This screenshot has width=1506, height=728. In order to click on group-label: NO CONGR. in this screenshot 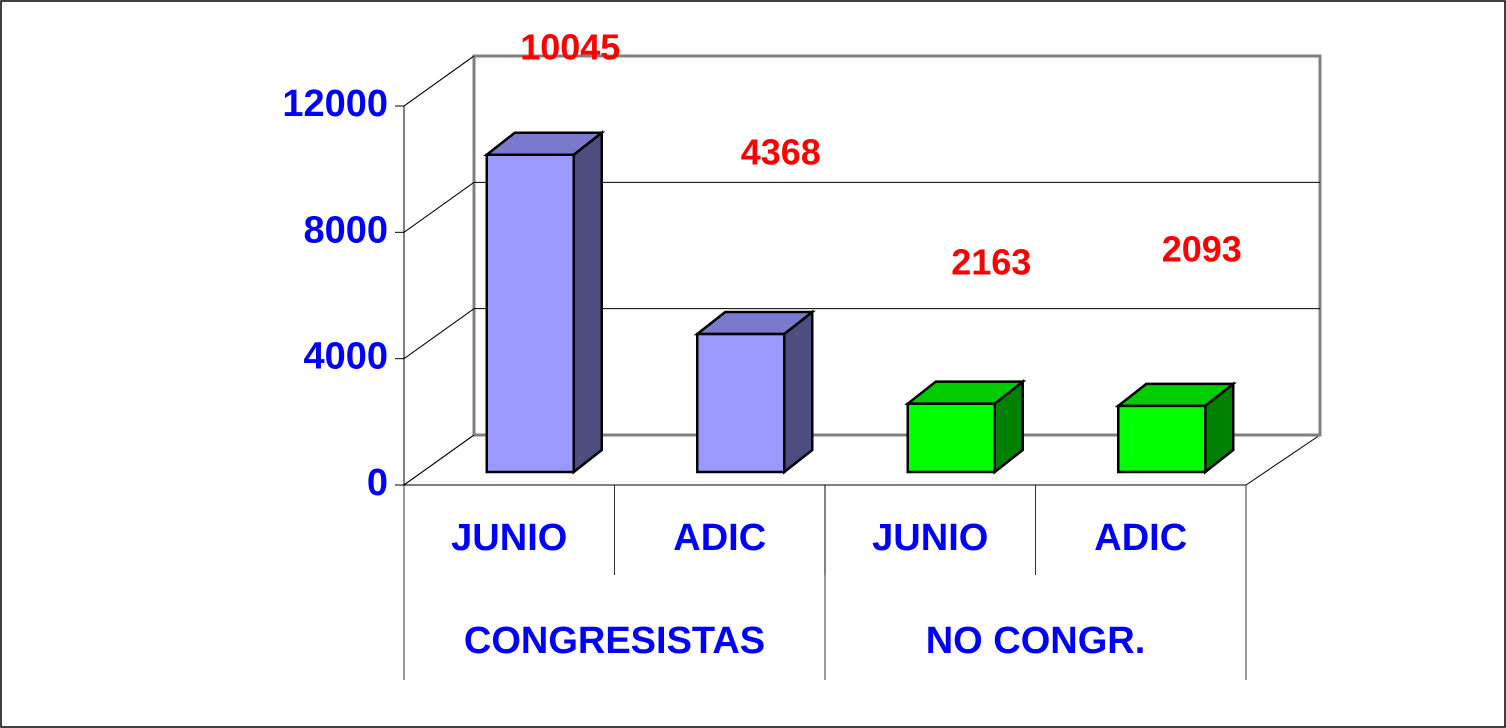, I will do `click(1036, 641)`.